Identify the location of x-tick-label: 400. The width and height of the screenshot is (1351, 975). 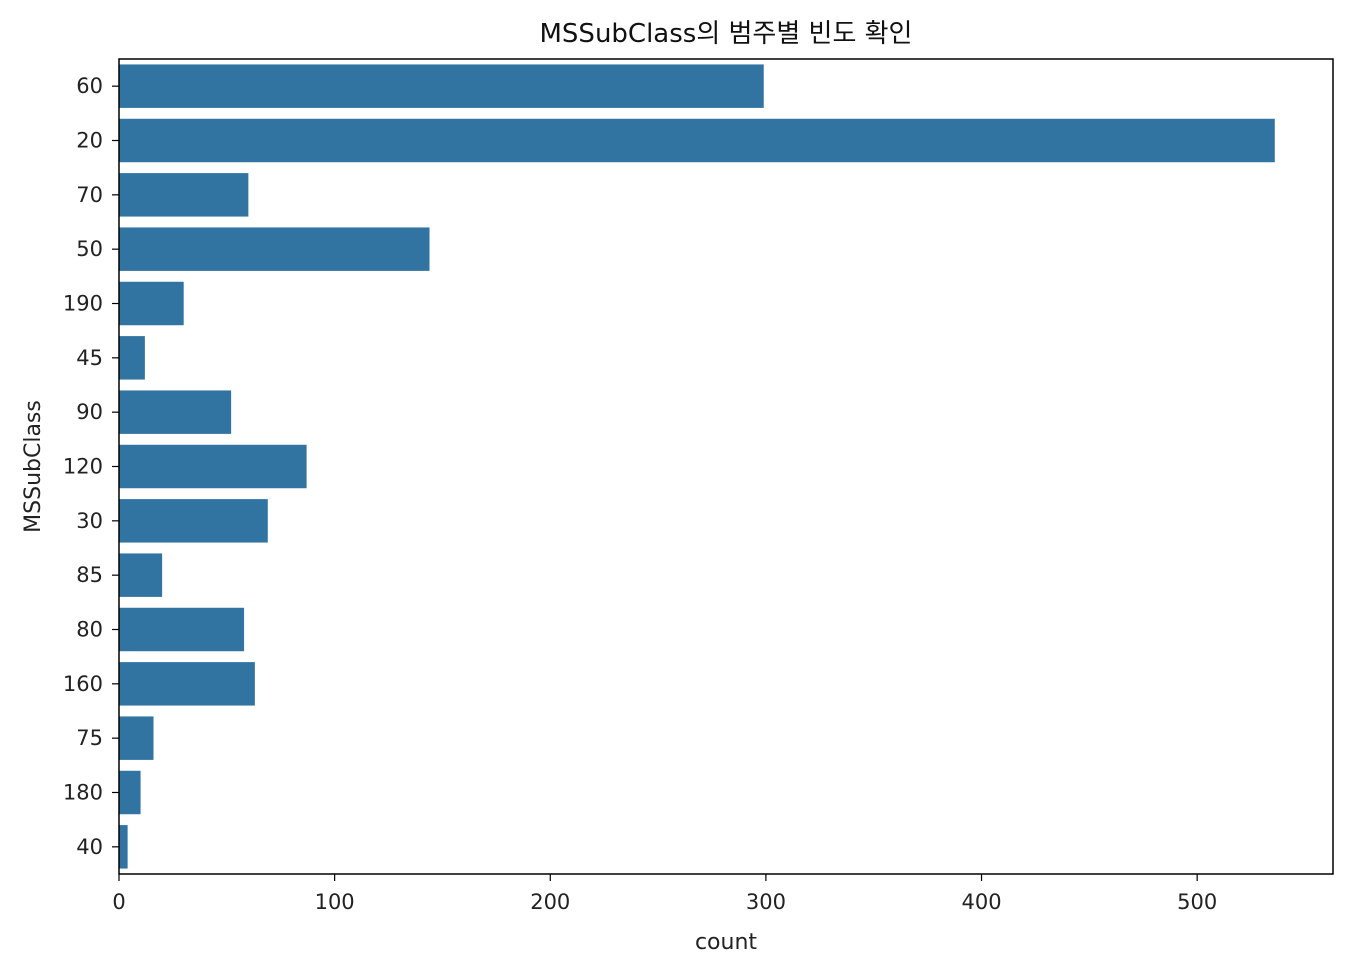
(981, 902).